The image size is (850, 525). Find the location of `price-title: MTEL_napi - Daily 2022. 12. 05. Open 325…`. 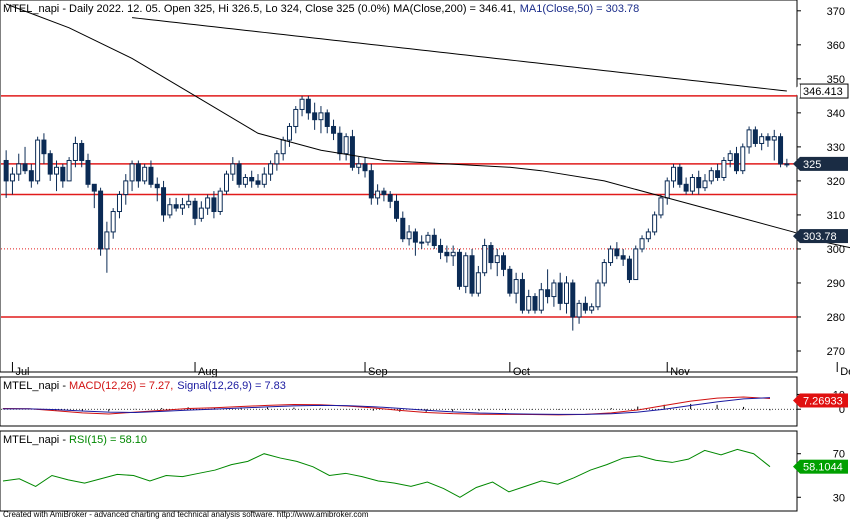

price-title: MTEL_napi - Daily 2022. 12. 05. Open 325… is located at coordinates (321, 9).